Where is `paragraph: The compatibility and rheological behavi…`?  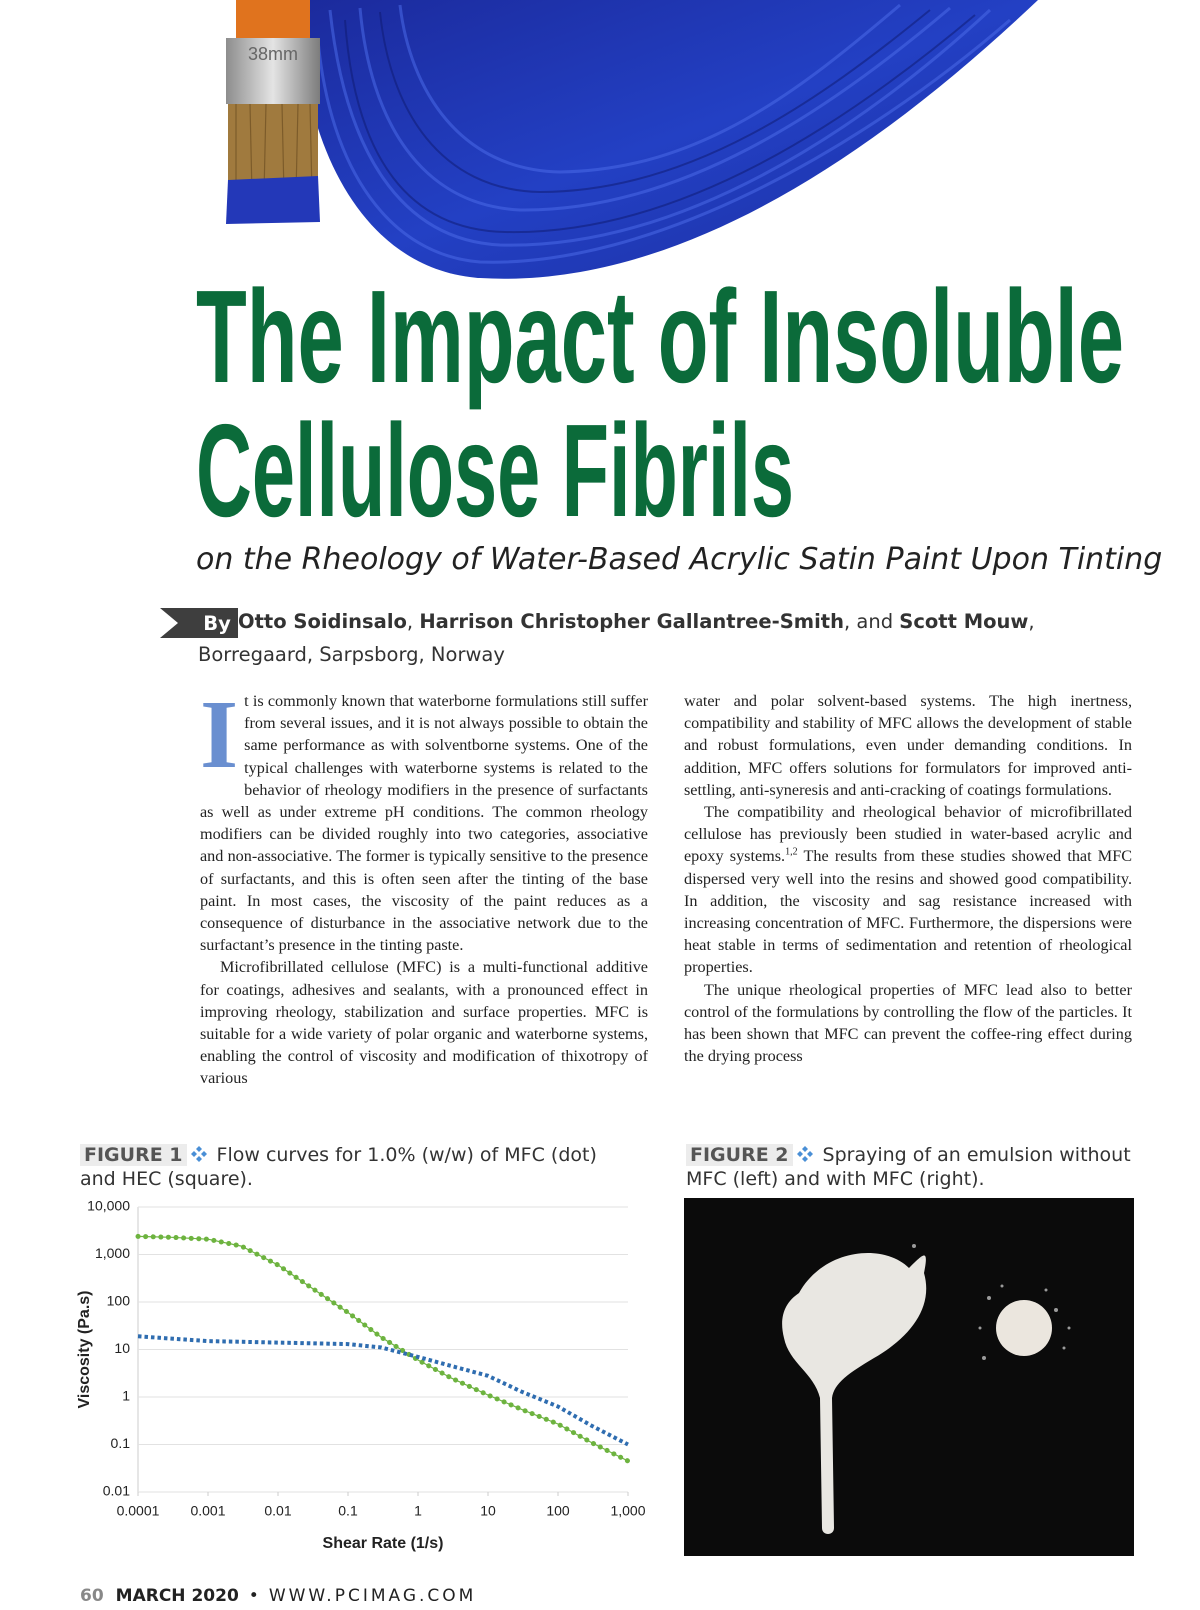
paragraph: The compatibility and rheological behavi… is located at coordinates (908, 890).